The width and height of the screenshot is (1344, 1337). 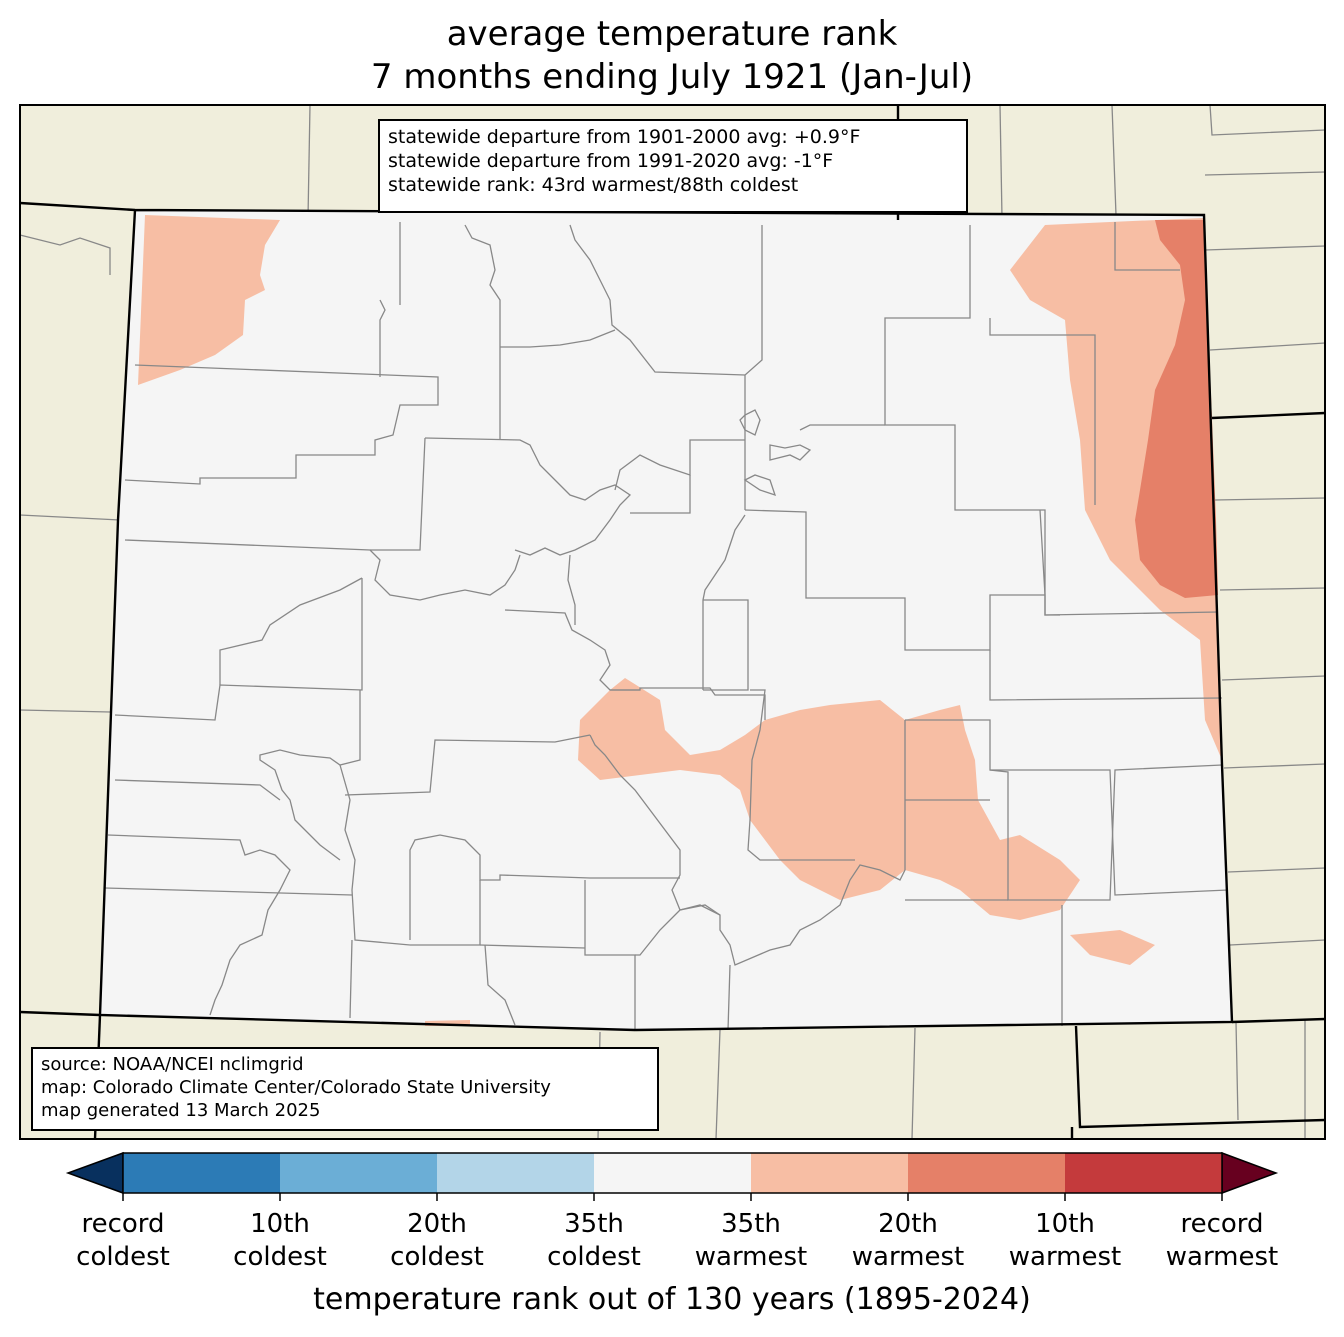 I want to click on rank-20th-warmest-region, so click(x=1176, y=409).